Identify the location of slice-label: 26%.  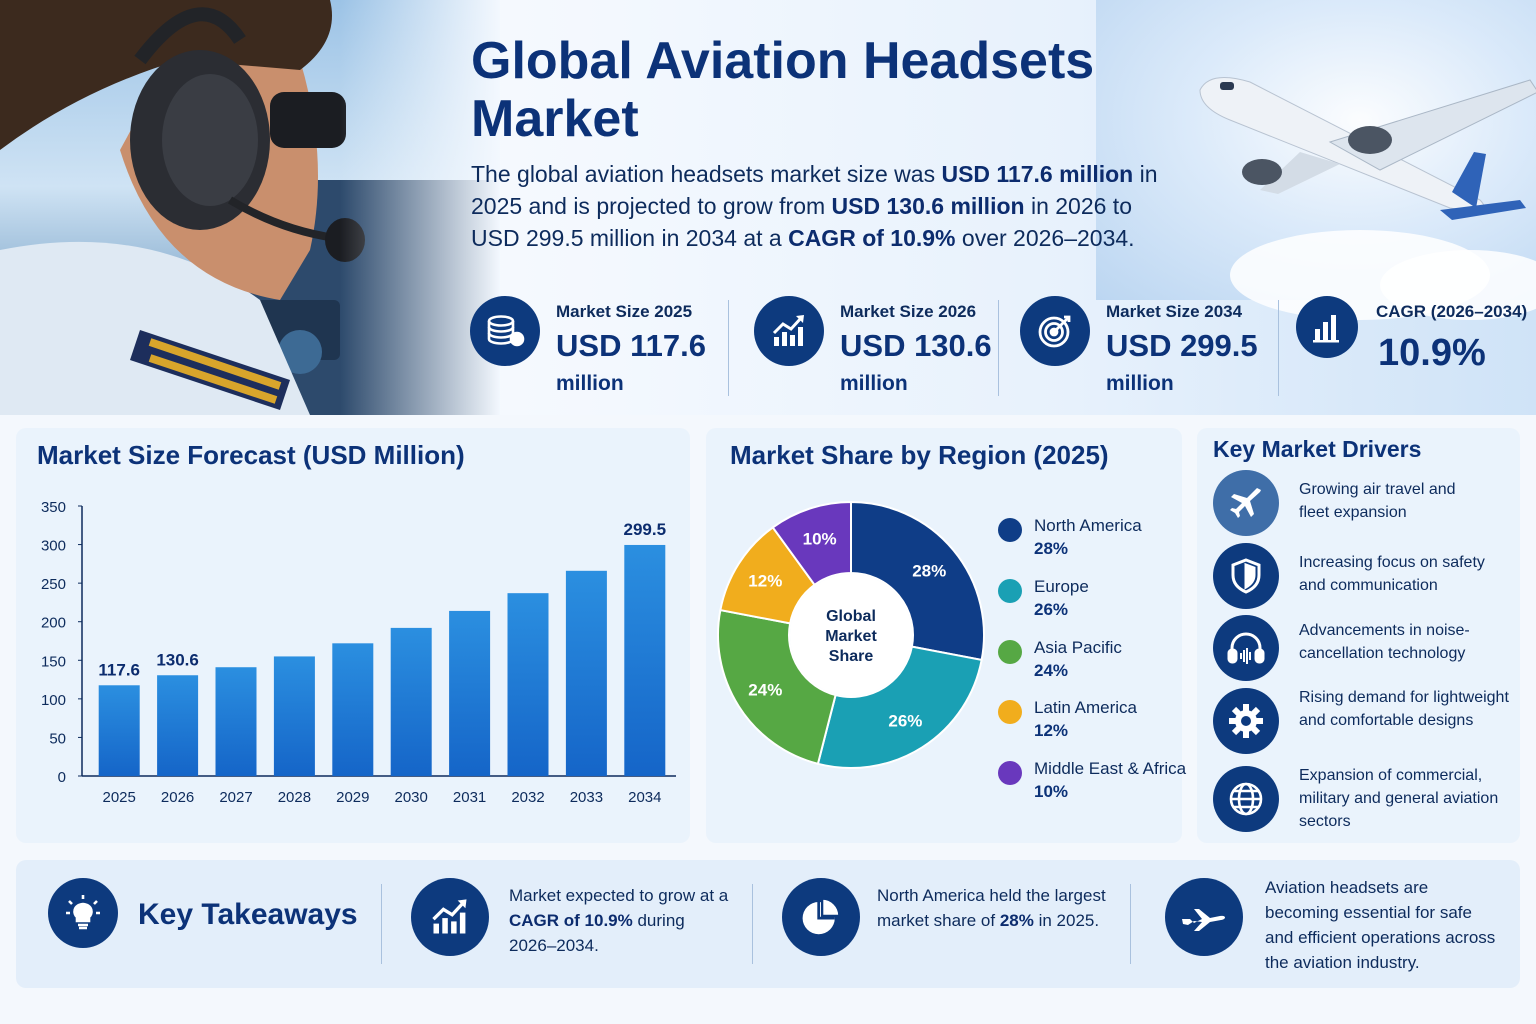
(905, 721).